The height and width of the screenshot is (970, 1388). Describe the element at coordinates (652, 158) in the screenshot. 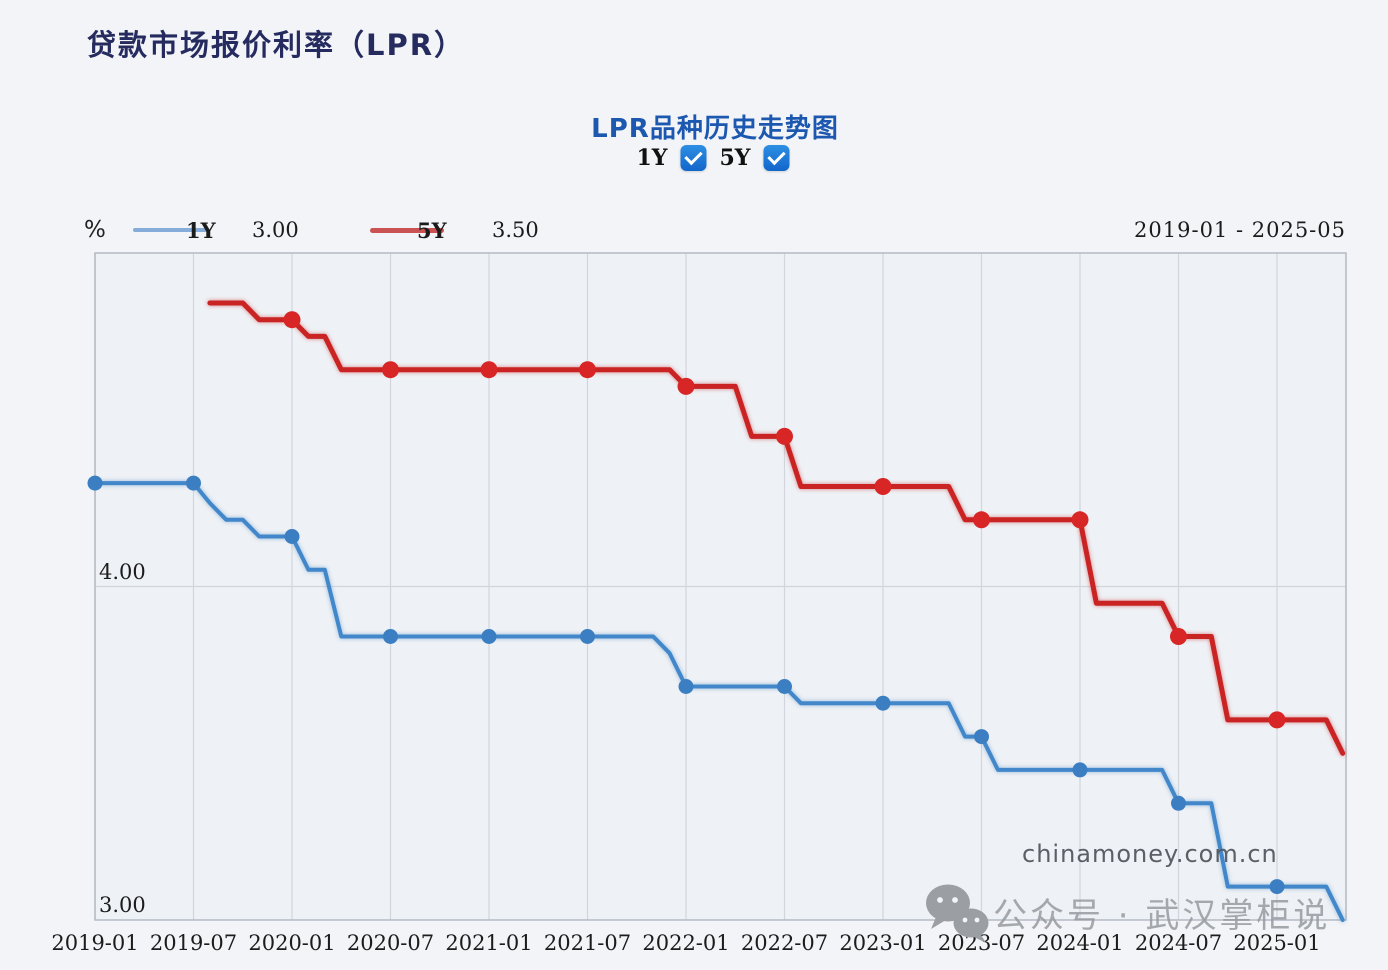

I see `checkbox-1y-label: 1Y` at that location.